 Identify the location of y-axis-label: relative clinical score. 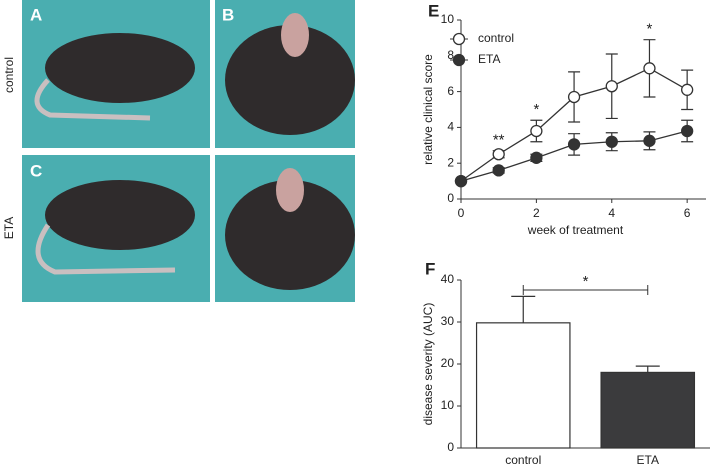
(428, 109).